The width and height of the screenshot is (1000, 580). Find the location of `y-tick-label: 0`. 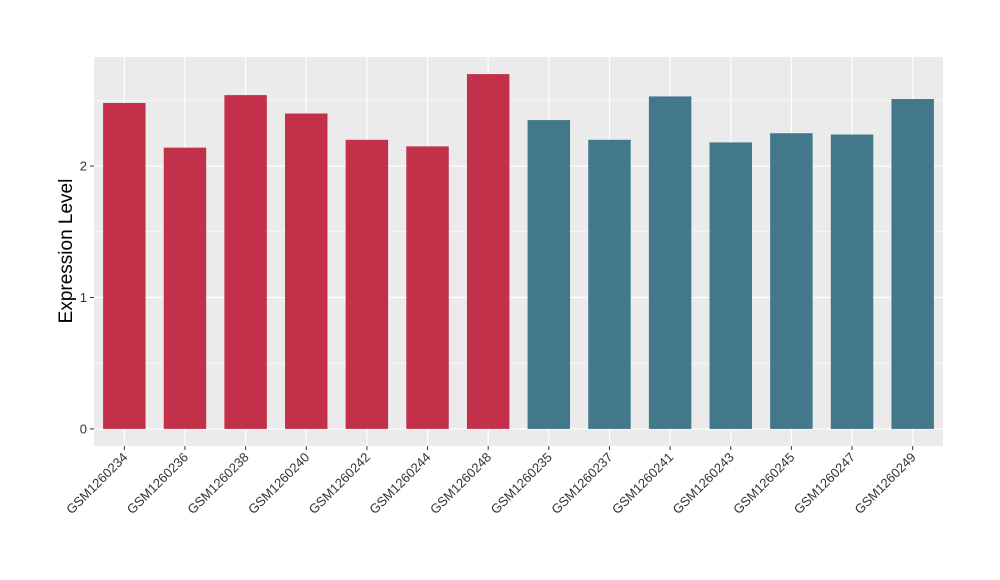

y-tick-label: 0 is located at coordinates (83, 428).